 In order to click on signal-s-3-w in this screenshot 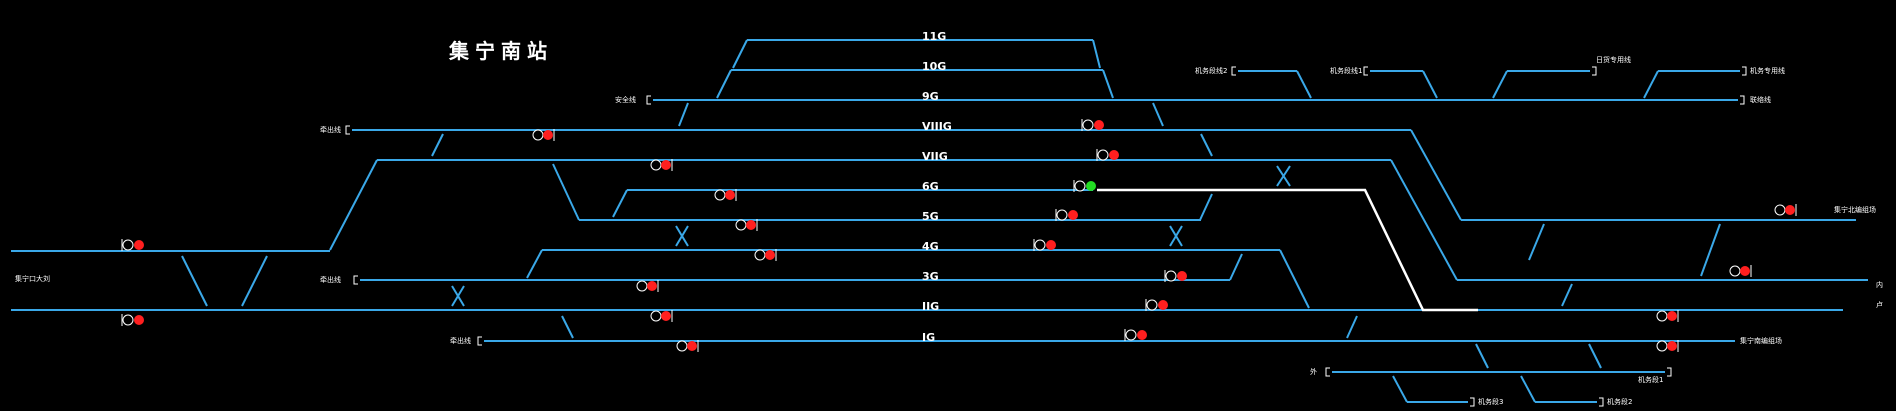, I will do `click(647, 286)`.